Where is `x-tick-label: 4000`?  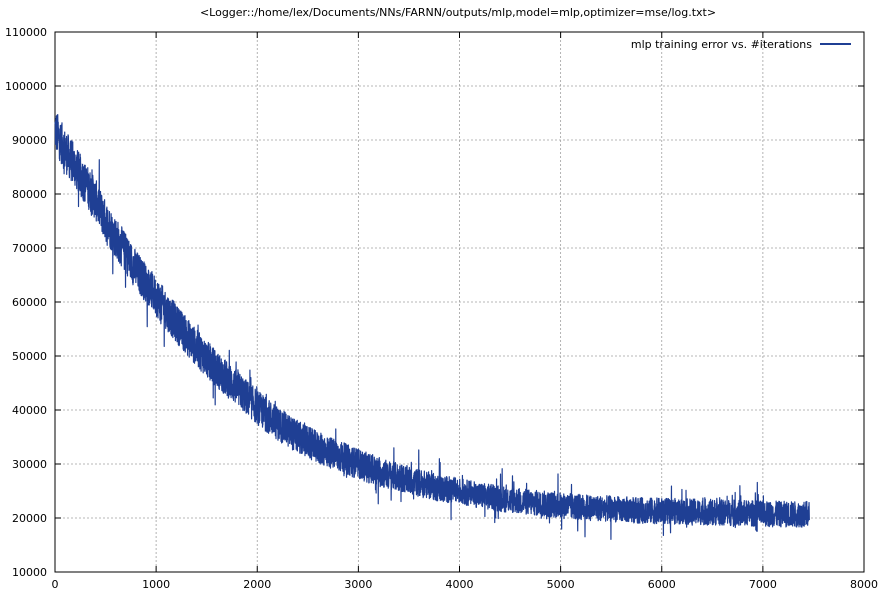 x-tick-label: 4000 is located at coordinates (460, 584).